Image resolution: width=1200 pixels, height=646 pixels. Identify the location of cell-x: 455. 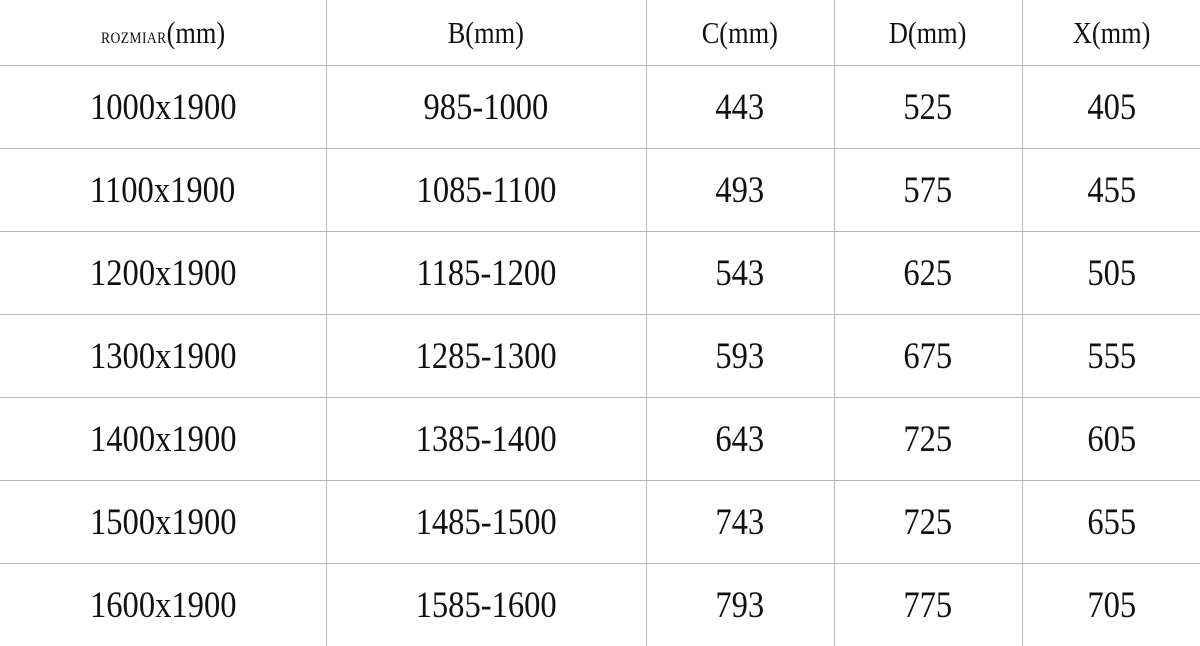
(1111, 190).